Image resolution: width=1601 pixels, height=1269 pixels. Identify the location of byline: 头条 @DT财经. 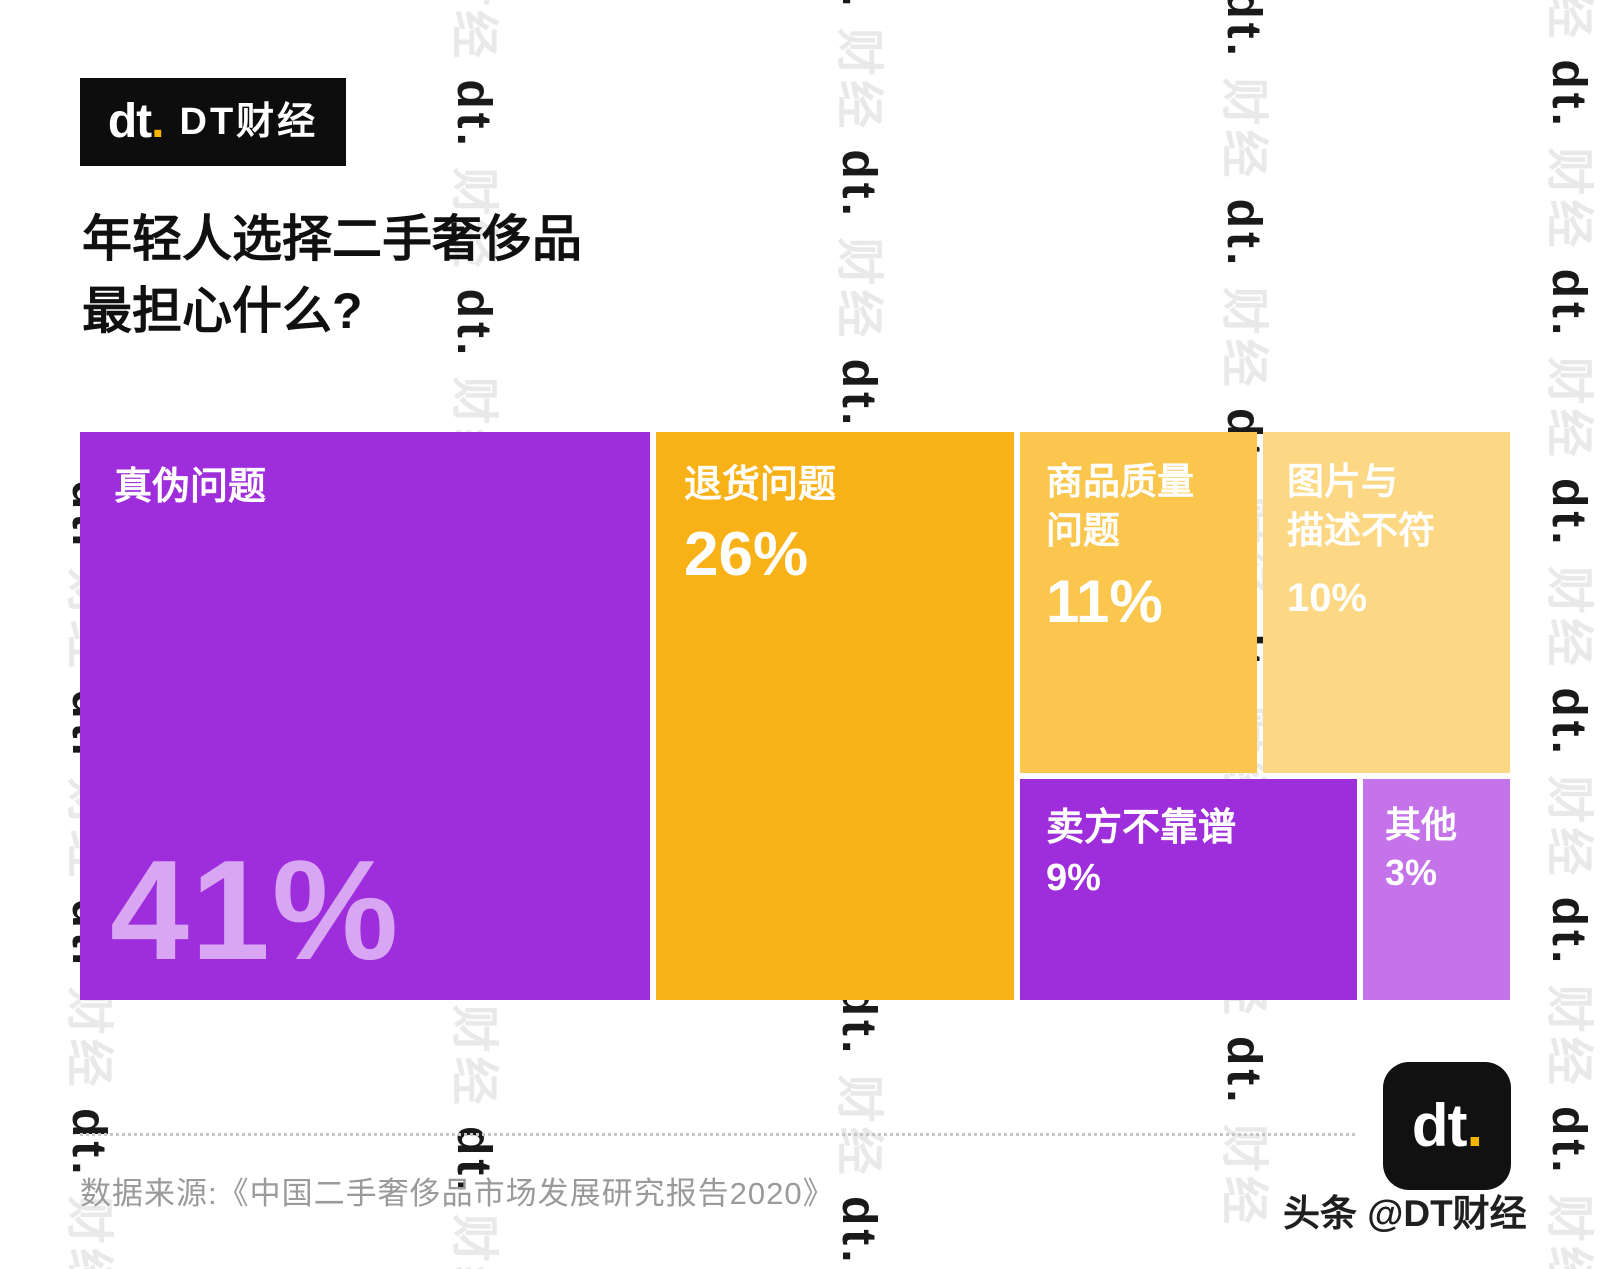
(1405, 1213).